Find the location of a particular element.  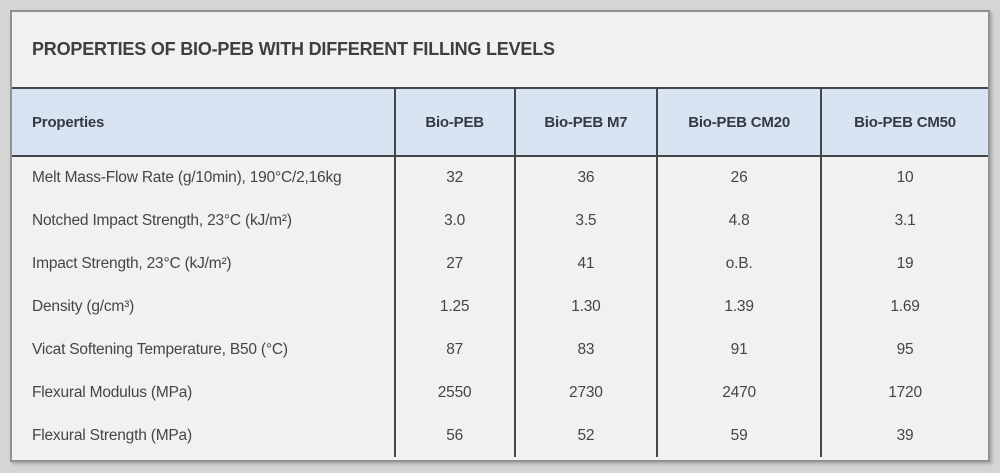

property-label: Flexural Modulus (MPa) is located at coordinates (112, 392).